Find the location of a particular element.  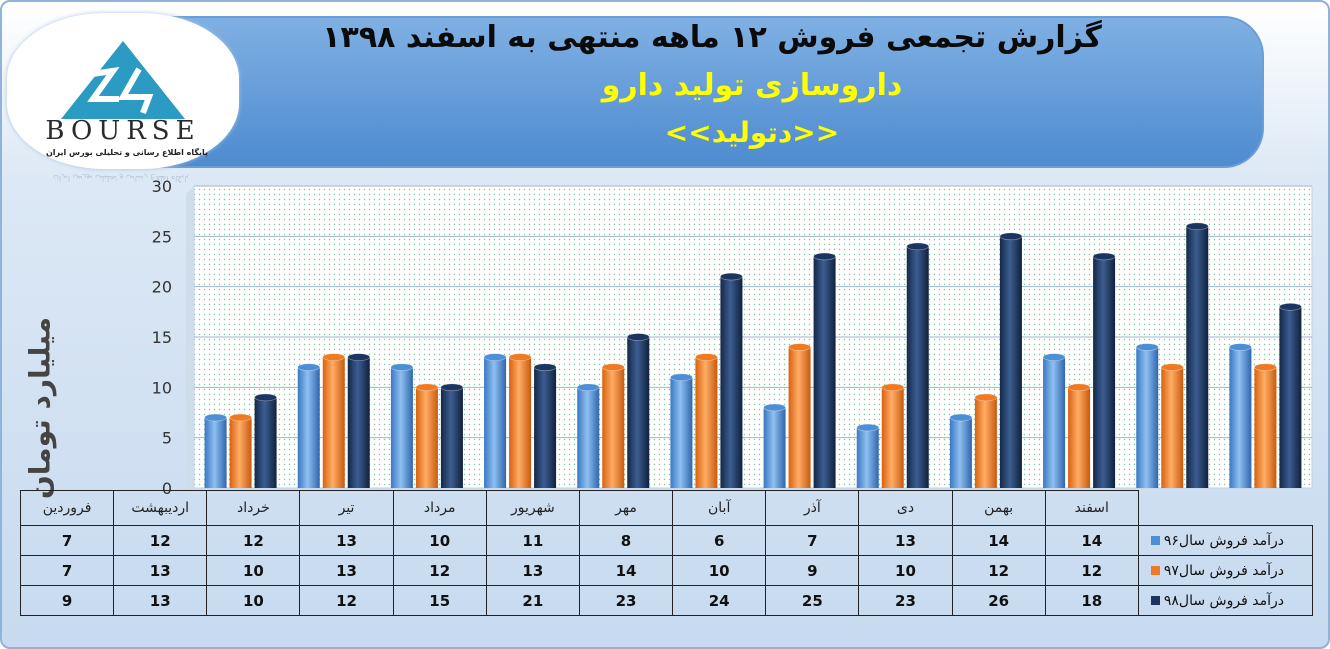

table-row: 9 13 10 12 15 21 23 24 25 23 26 18 درآمد فروش سال۹۸ is located at coordinates (666, 600).